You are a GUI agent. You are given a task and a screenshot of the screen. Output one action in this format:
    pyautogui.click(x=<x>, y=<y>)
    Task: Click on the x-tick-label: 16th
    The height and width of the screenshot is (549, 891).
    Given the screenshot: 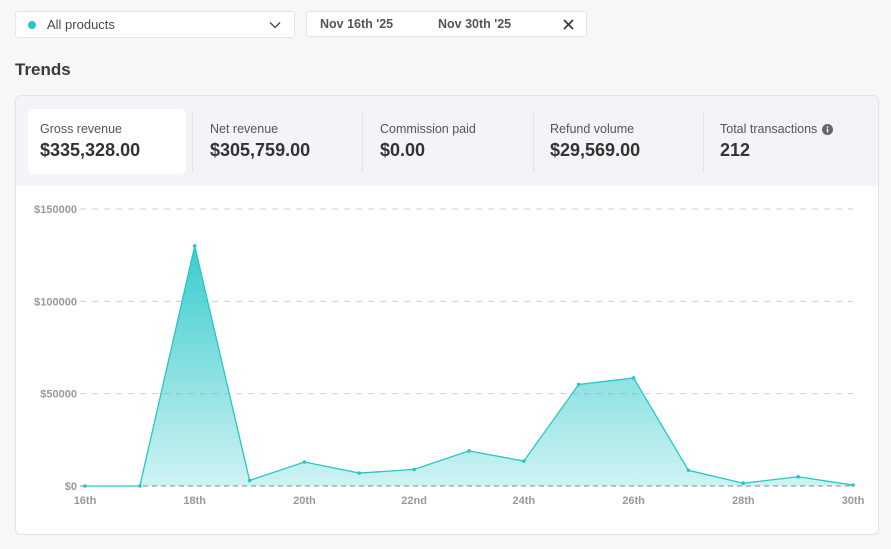 What is the action you would take?
    pyautogui.click(x=85, y=501)
    